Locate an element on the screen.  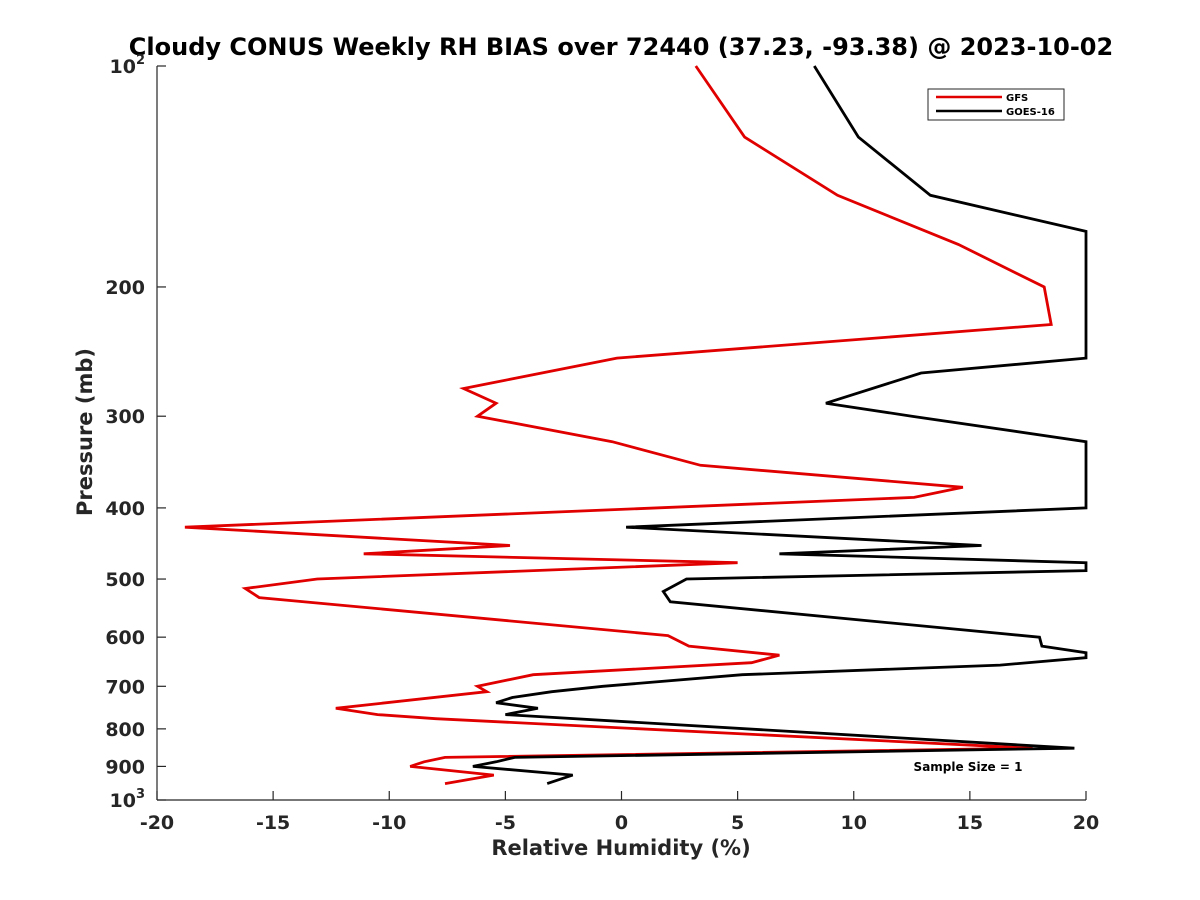
x-tick-label: 10 is located at coordinates (854, 823).